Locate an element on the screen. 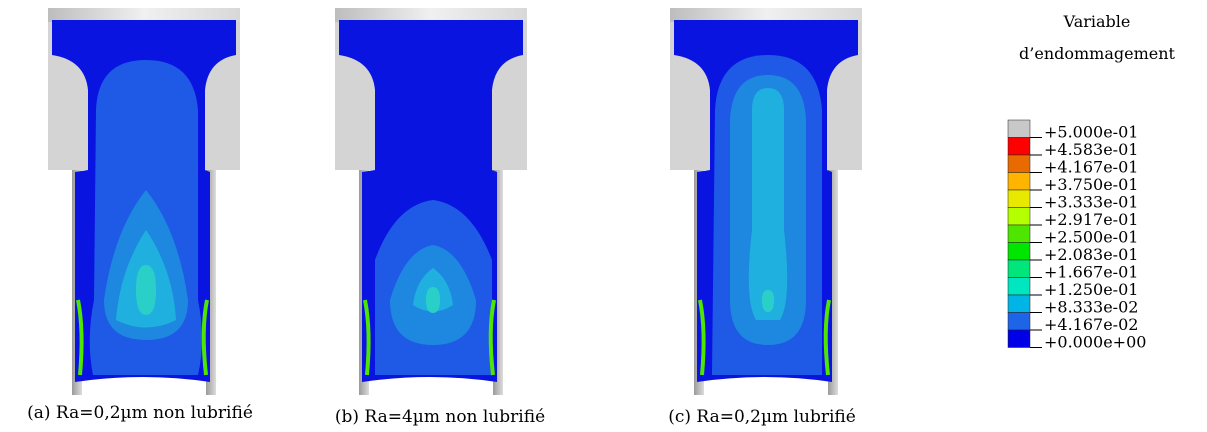 The width and height of the screenshot is (1207, 432). legend-label: +2.500e-01 is located at coordinates (1091, 237).